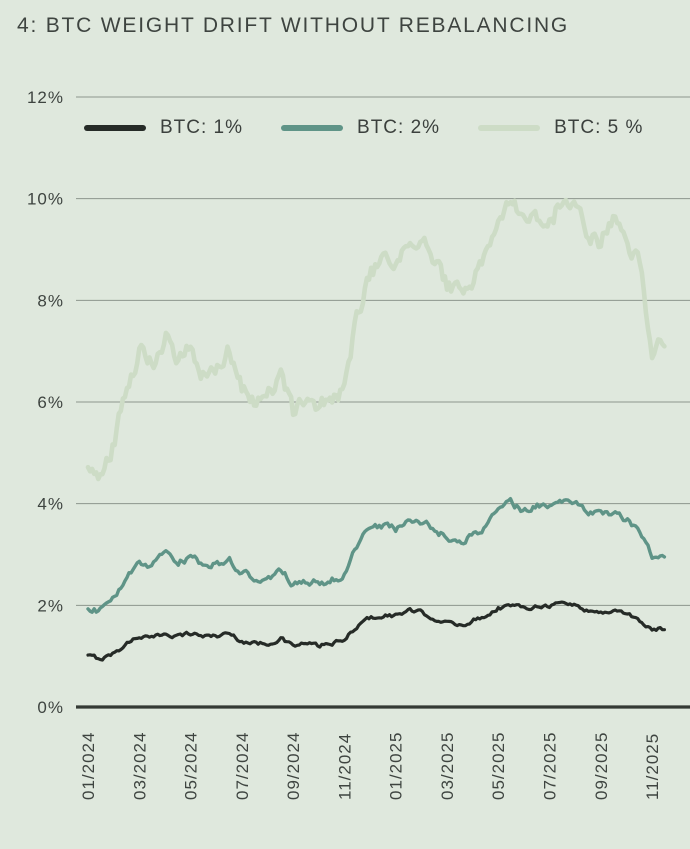 The width and height of the screenshot is (690, 849). Describe the element at coordinates (45, 199) in the screenshot. I see `svg-text: 10%` at that location.